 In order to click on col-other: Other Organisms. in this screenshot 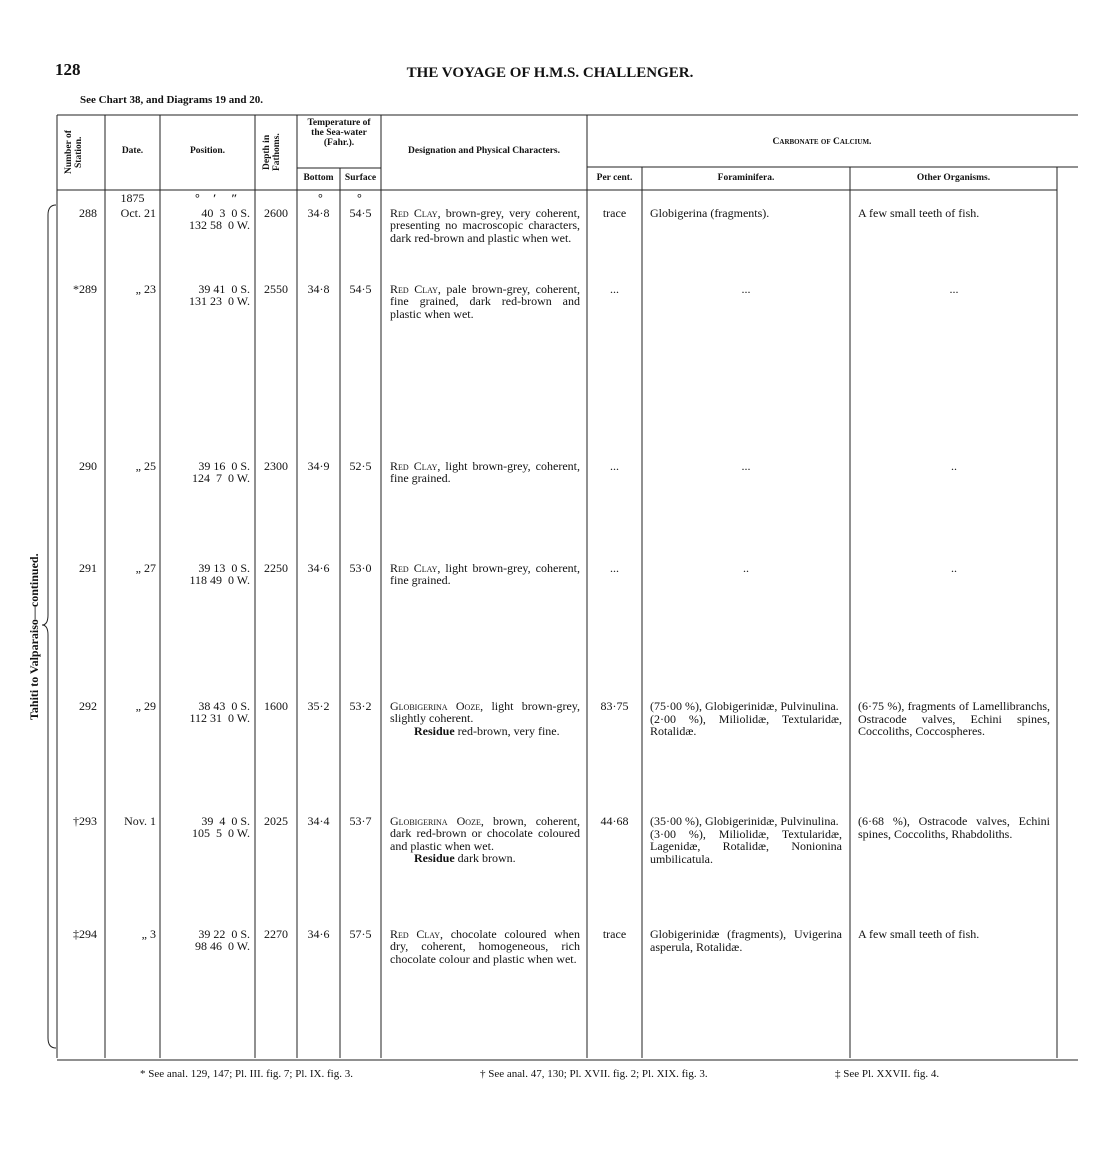, I will do `click(953, 178)`.